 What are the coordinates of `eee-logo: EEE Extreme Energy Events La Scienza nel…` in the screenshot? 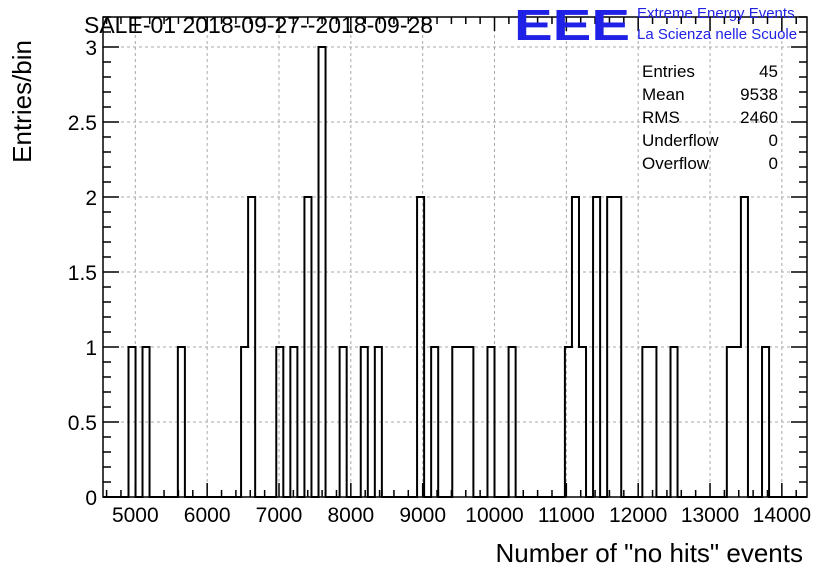 It's located at (655, 25).